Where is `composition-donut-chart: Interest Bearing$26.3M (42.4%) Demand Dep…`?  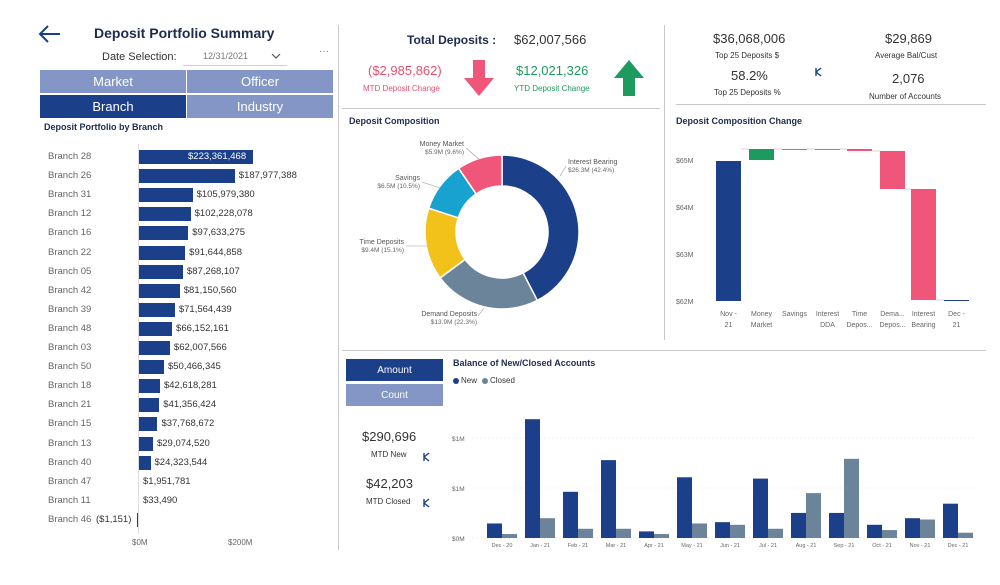 composition-donut-chart: Interest Bearing$26.3M (42.4%) Demand Dep… is located at coordinates (489, 233).